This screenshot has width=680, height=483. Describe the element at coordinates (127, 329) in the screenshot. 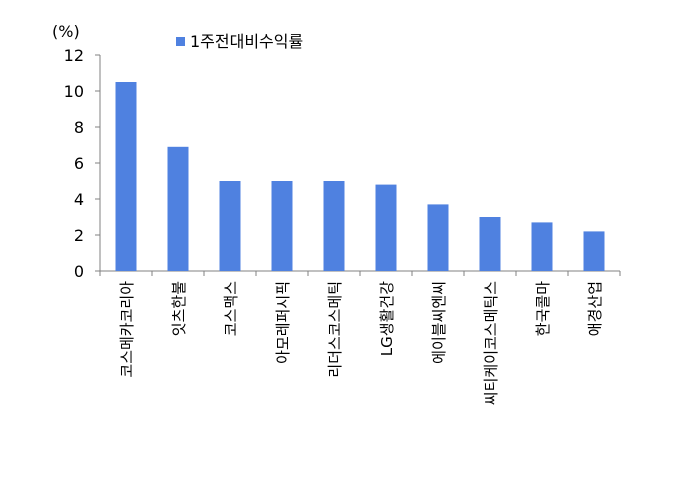

I see `category-label: 코스메카코리아` at that location.